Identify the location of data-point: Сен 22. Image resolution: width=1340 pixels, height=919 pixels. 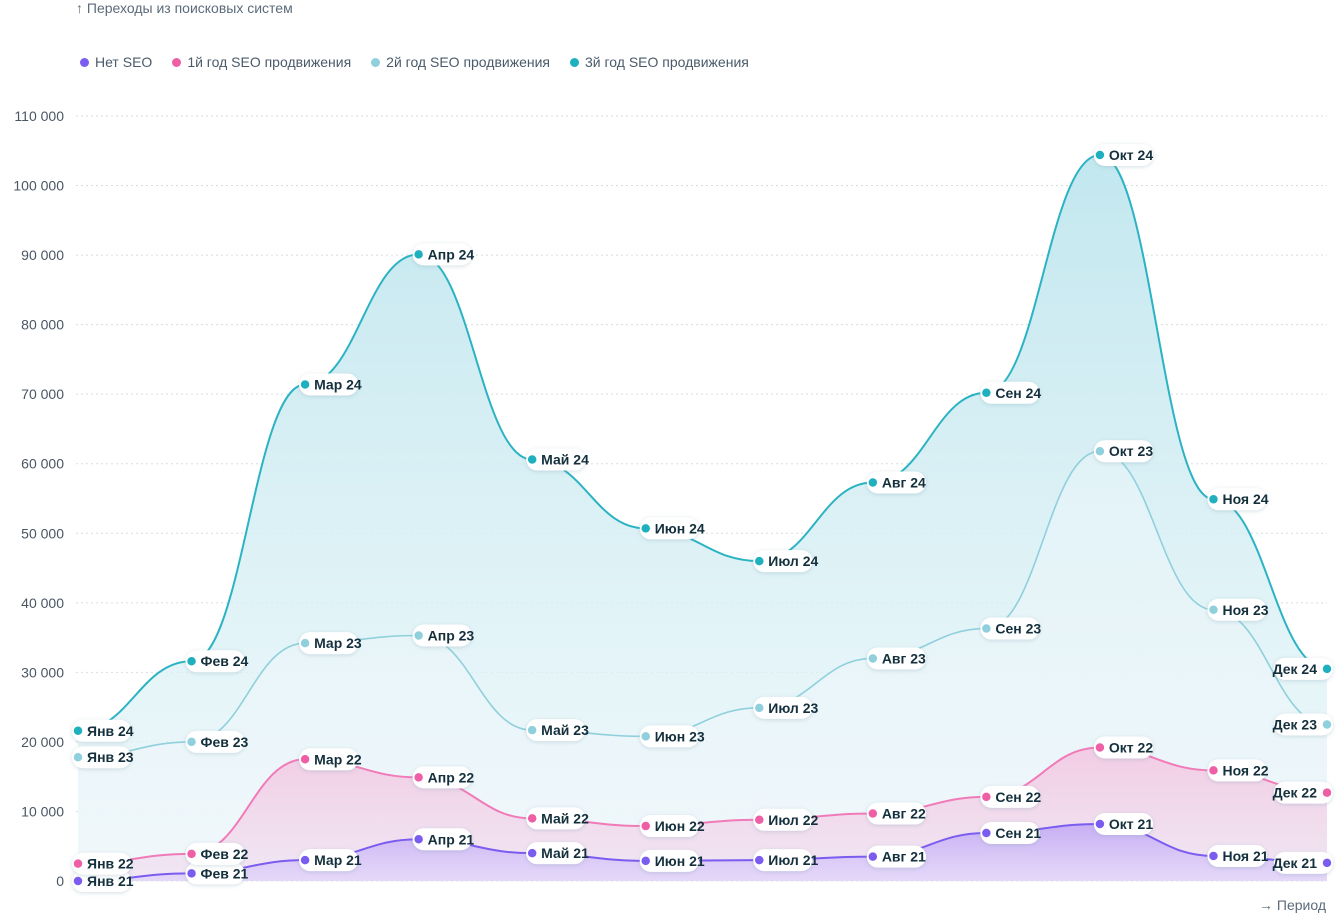
(1010, 796).